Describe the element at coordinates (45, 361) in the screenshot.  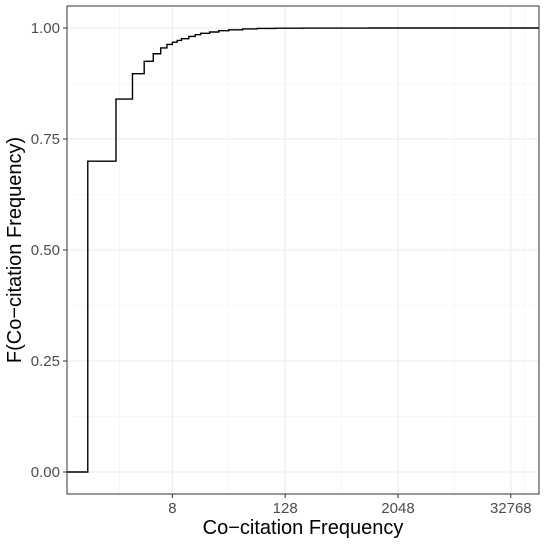
I see `y-tick-label: 0.25` at that location.